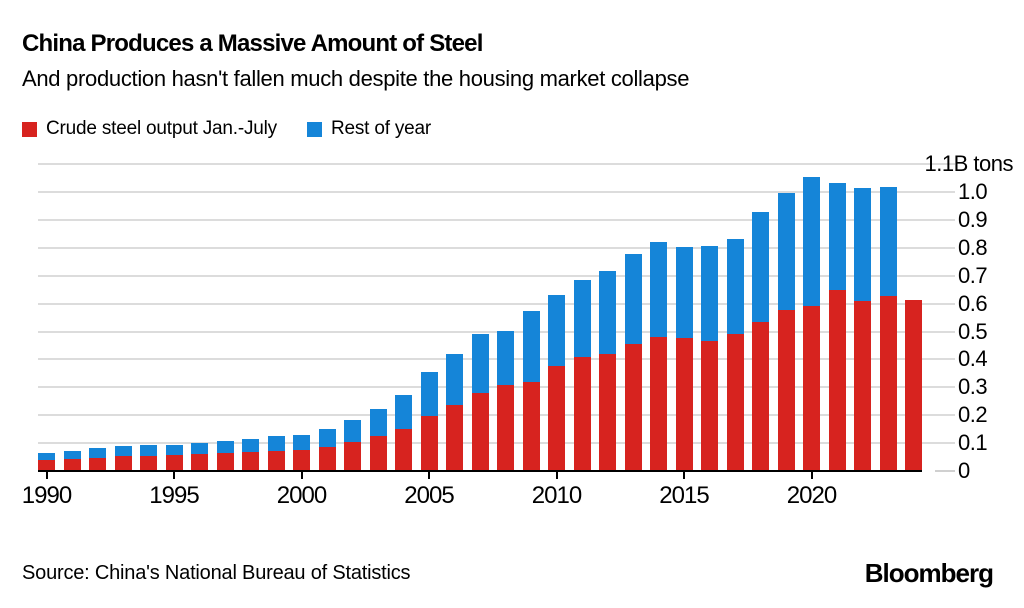 The width and height of the screenshot is (1024, 608). I want to click on bar-segment-rest-of-year-2013, so click(633, 299).